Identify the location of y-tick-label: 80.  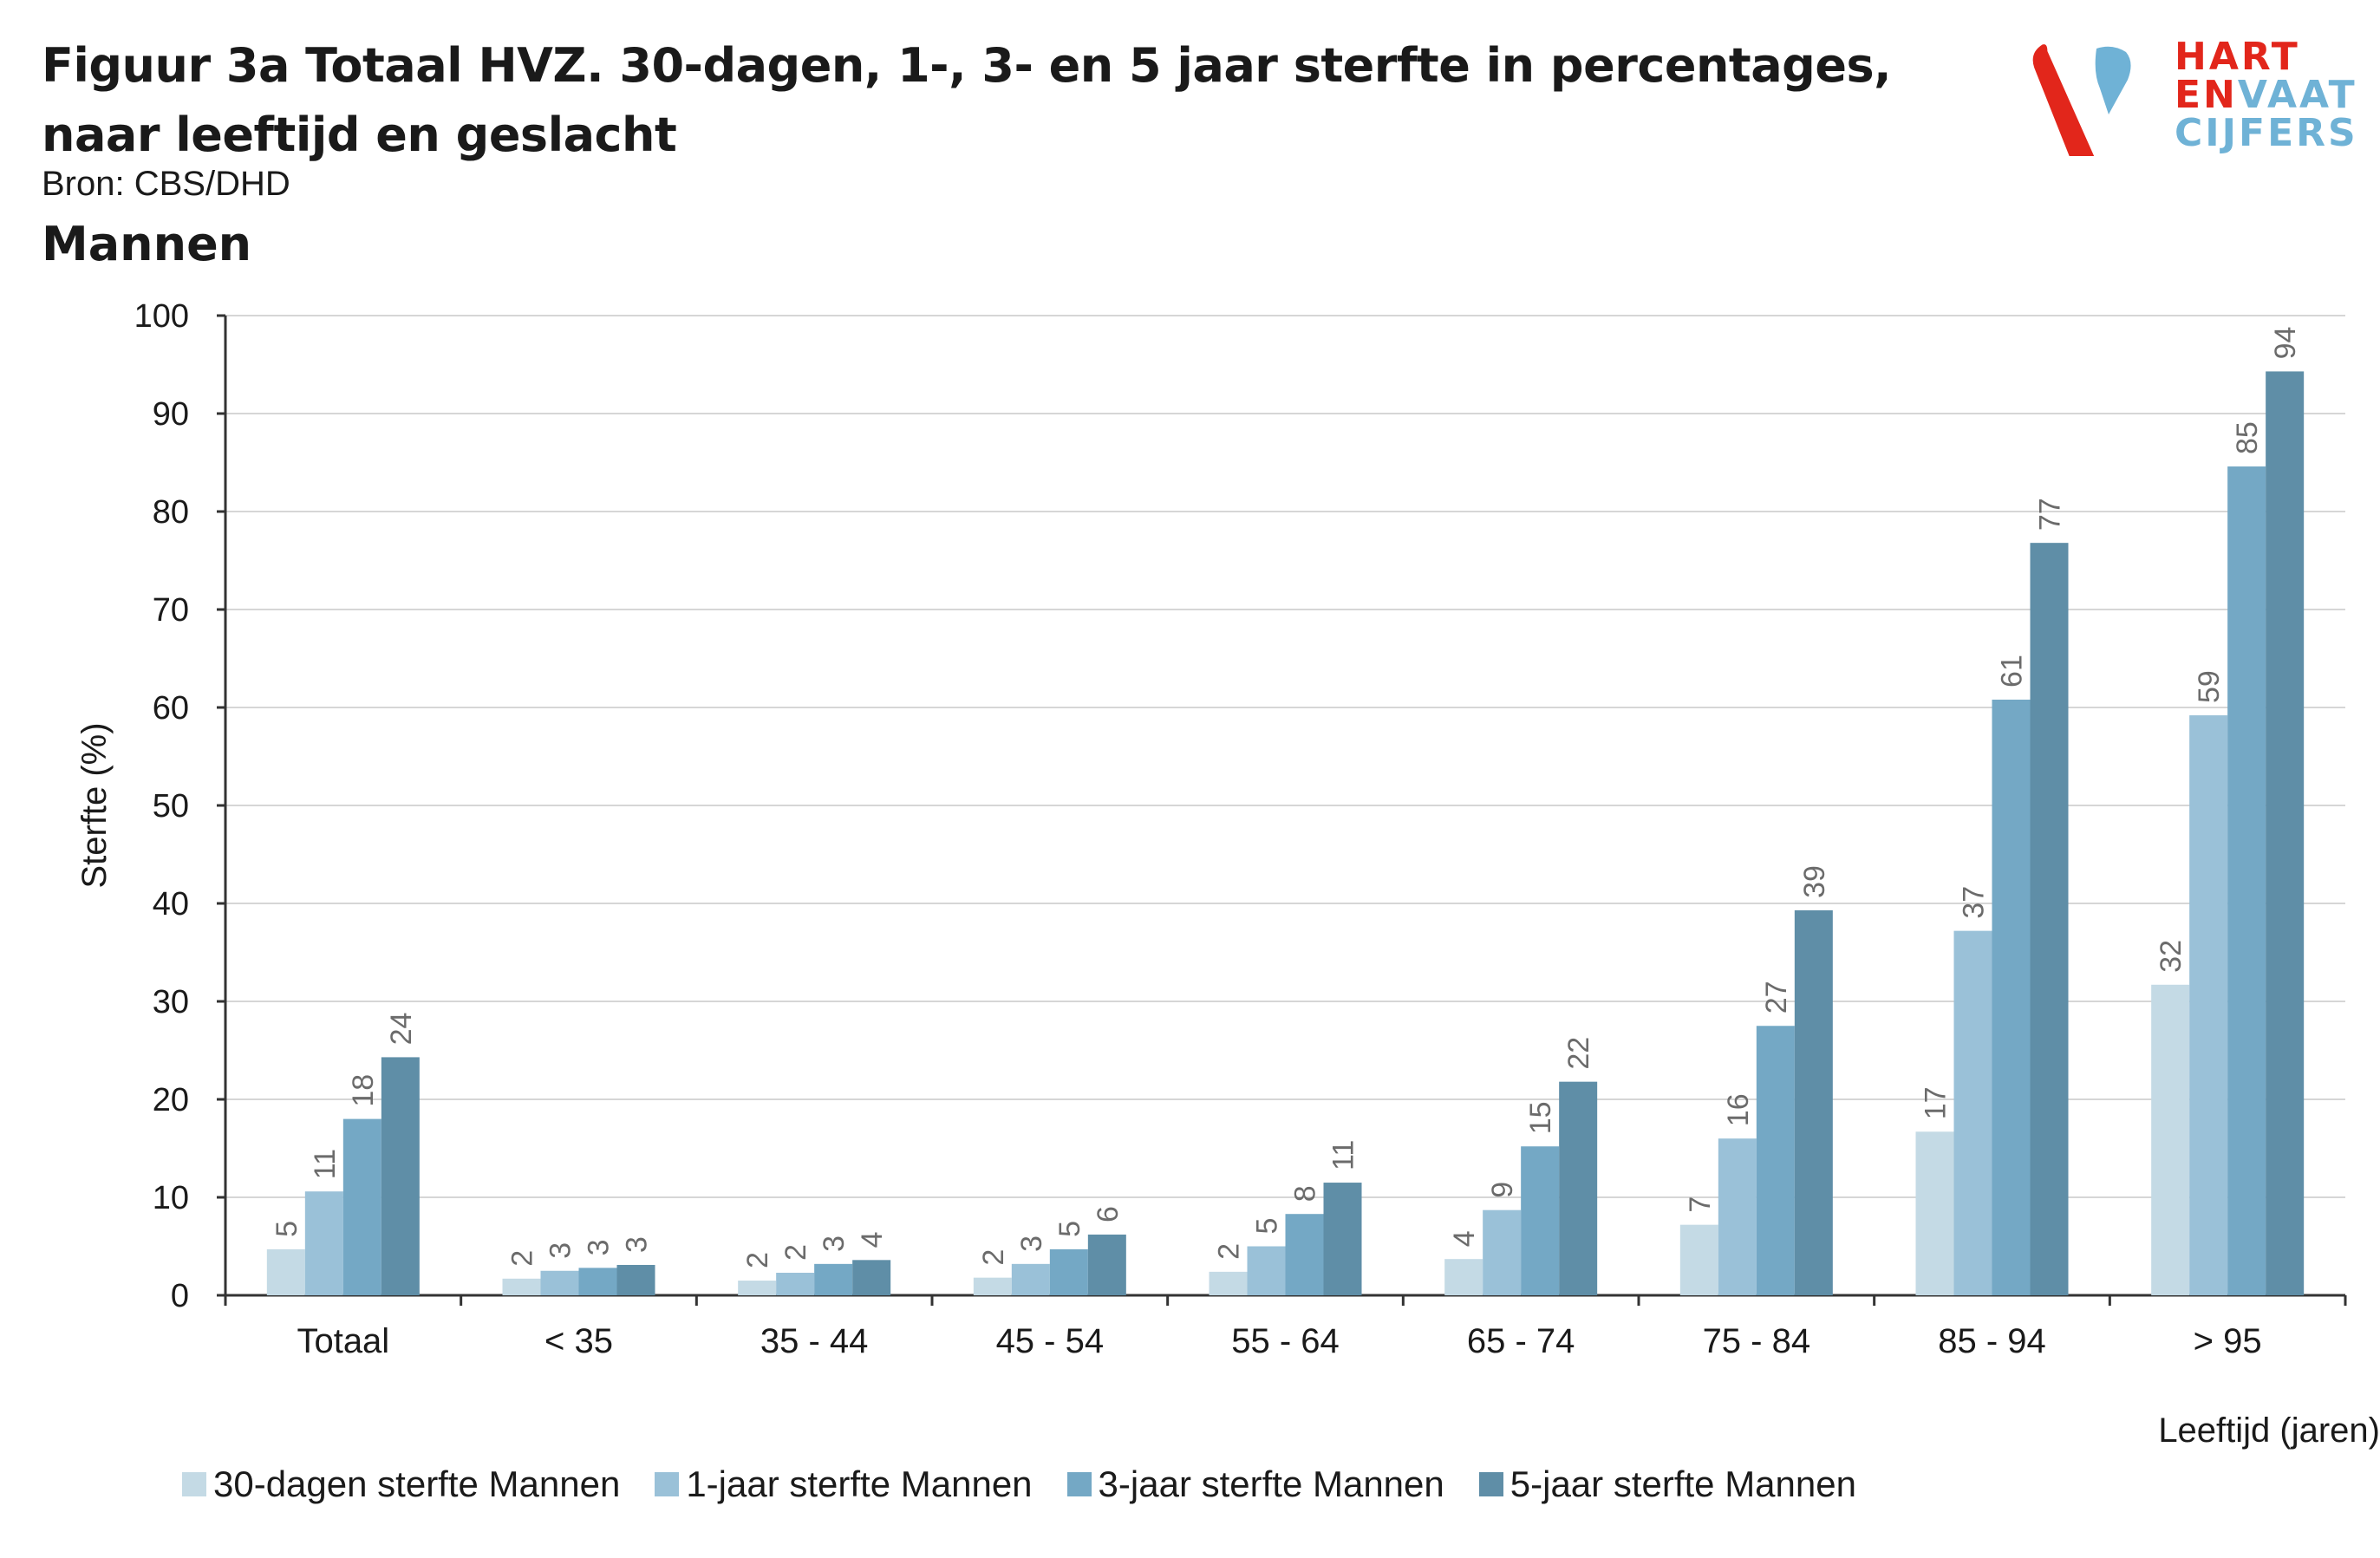
(171, 512).